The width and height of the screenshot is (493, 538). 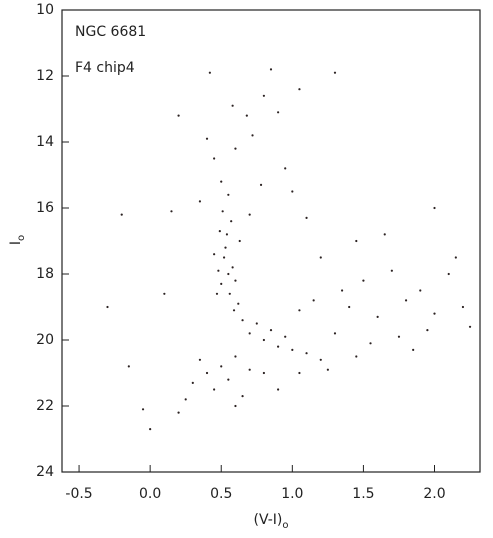 I want to click on x-label-sub: o, so click(x=285, y=525).